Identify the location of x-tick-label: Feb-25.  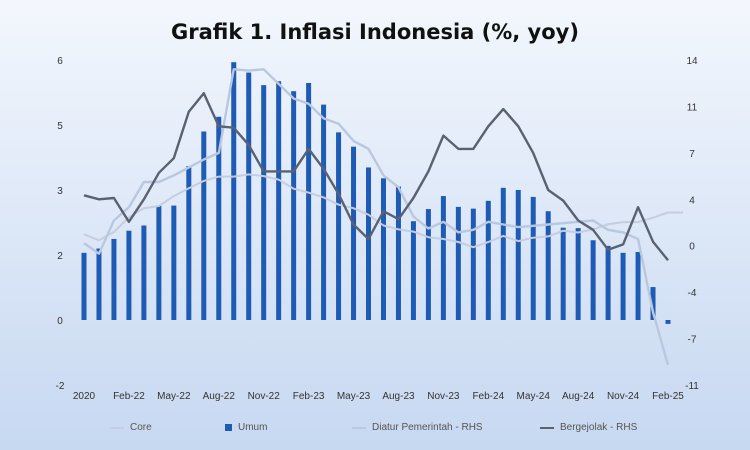
(668, 396).